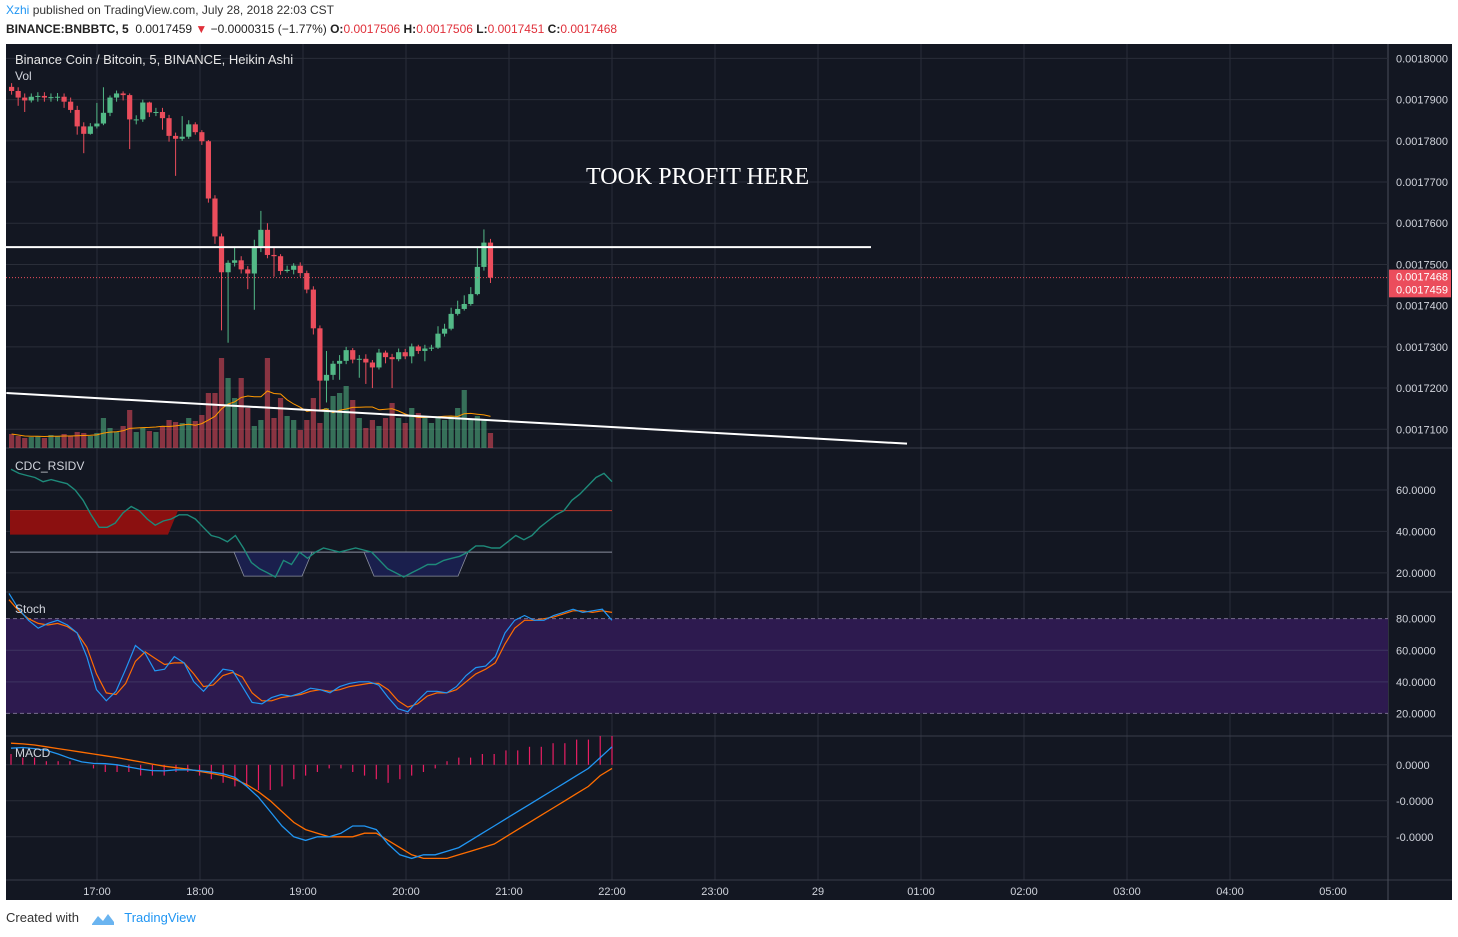 The image size is (1458, 937). Describe the element at coordinates (1422, 224) in the screenshot. I see `price-tick-label: 0.0017600` at that location.